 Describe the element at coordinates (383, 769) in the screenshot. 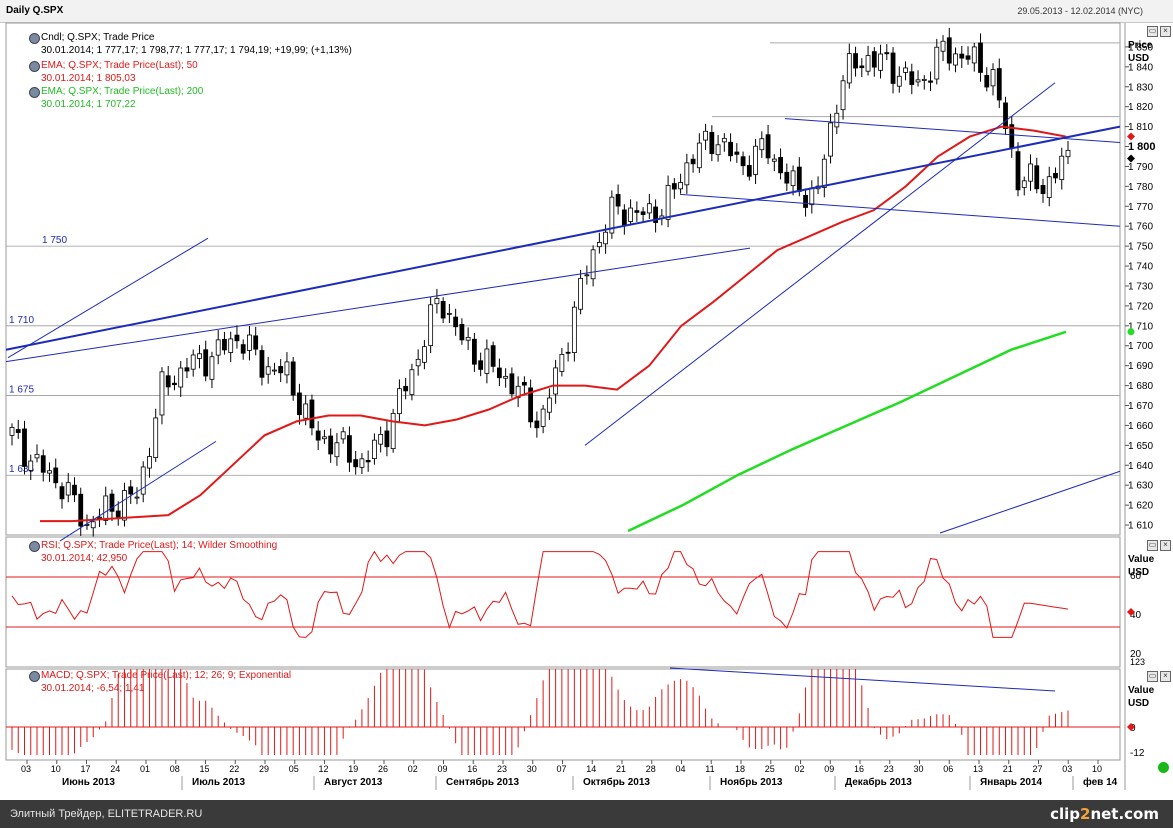

I see `x-day-label: 26` at that location.